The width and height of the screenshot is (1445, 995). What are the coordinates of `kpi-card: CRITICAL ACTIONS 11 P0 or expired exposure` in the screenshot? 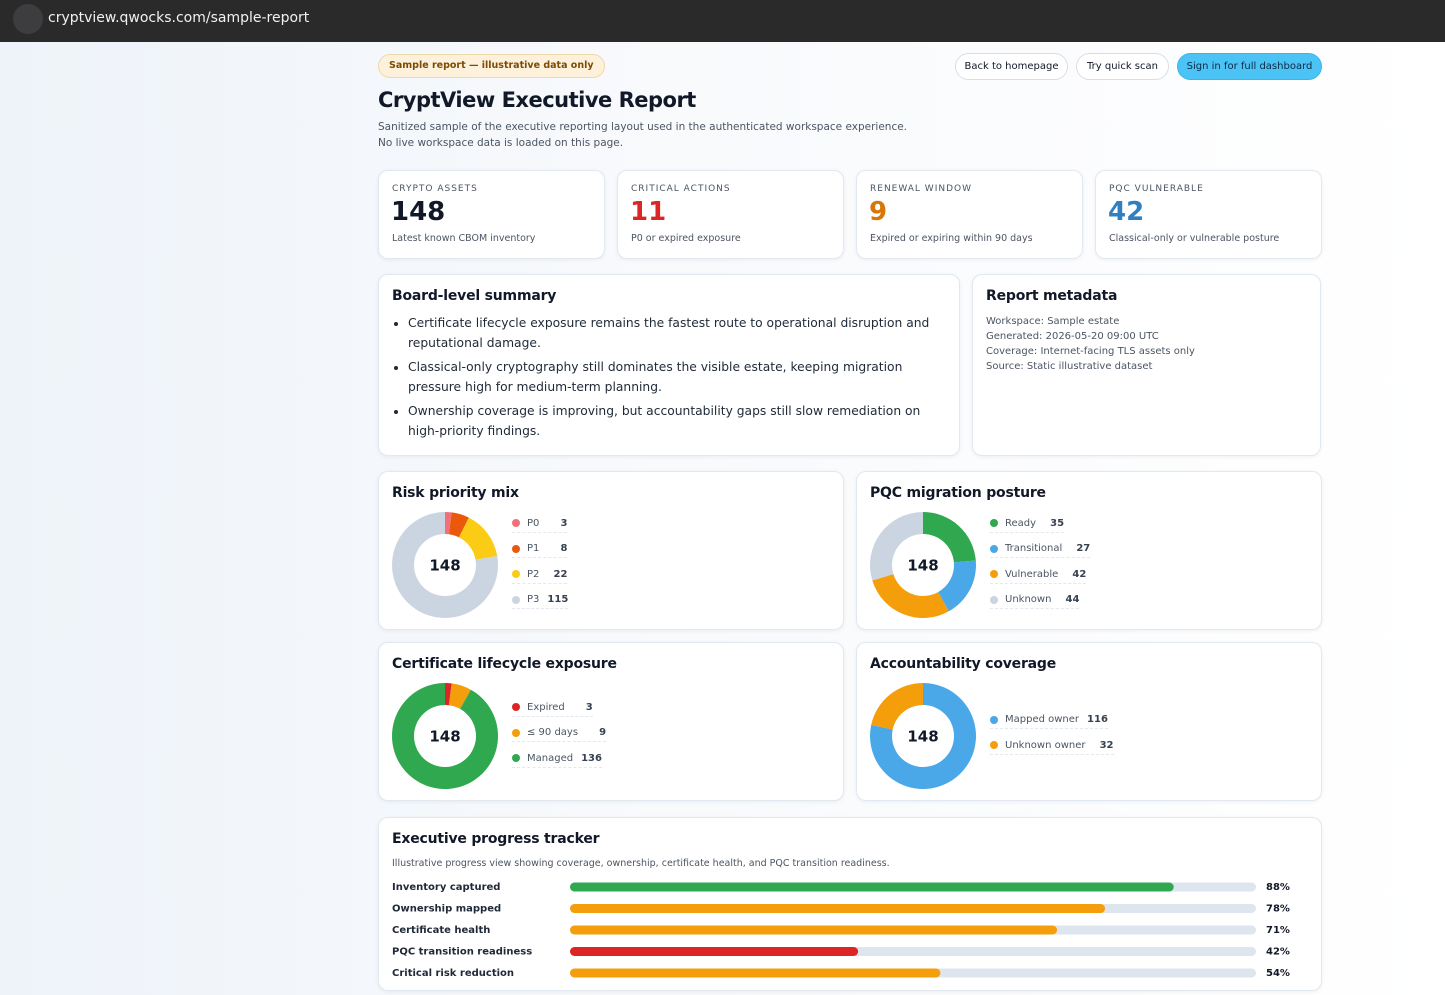 It's located at (730, 214).